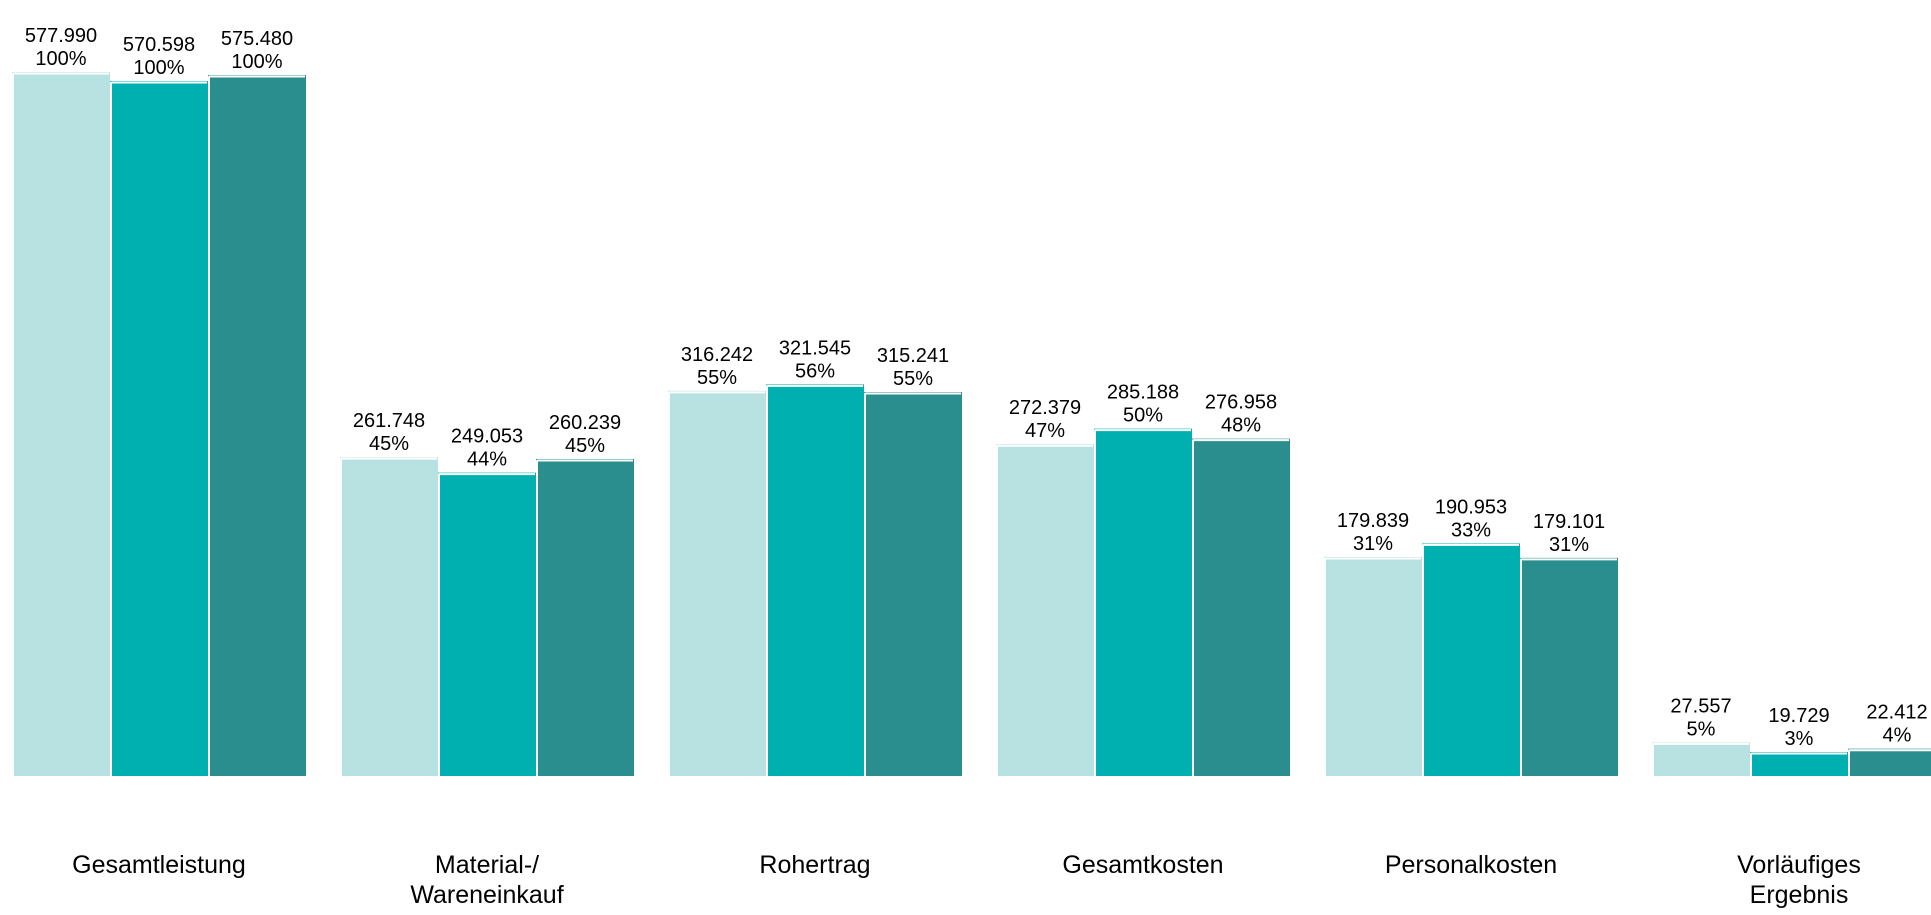 This screenshot has height=915, width=1931. I want to click on bar-value-label: 577.990, so click(61, 36).